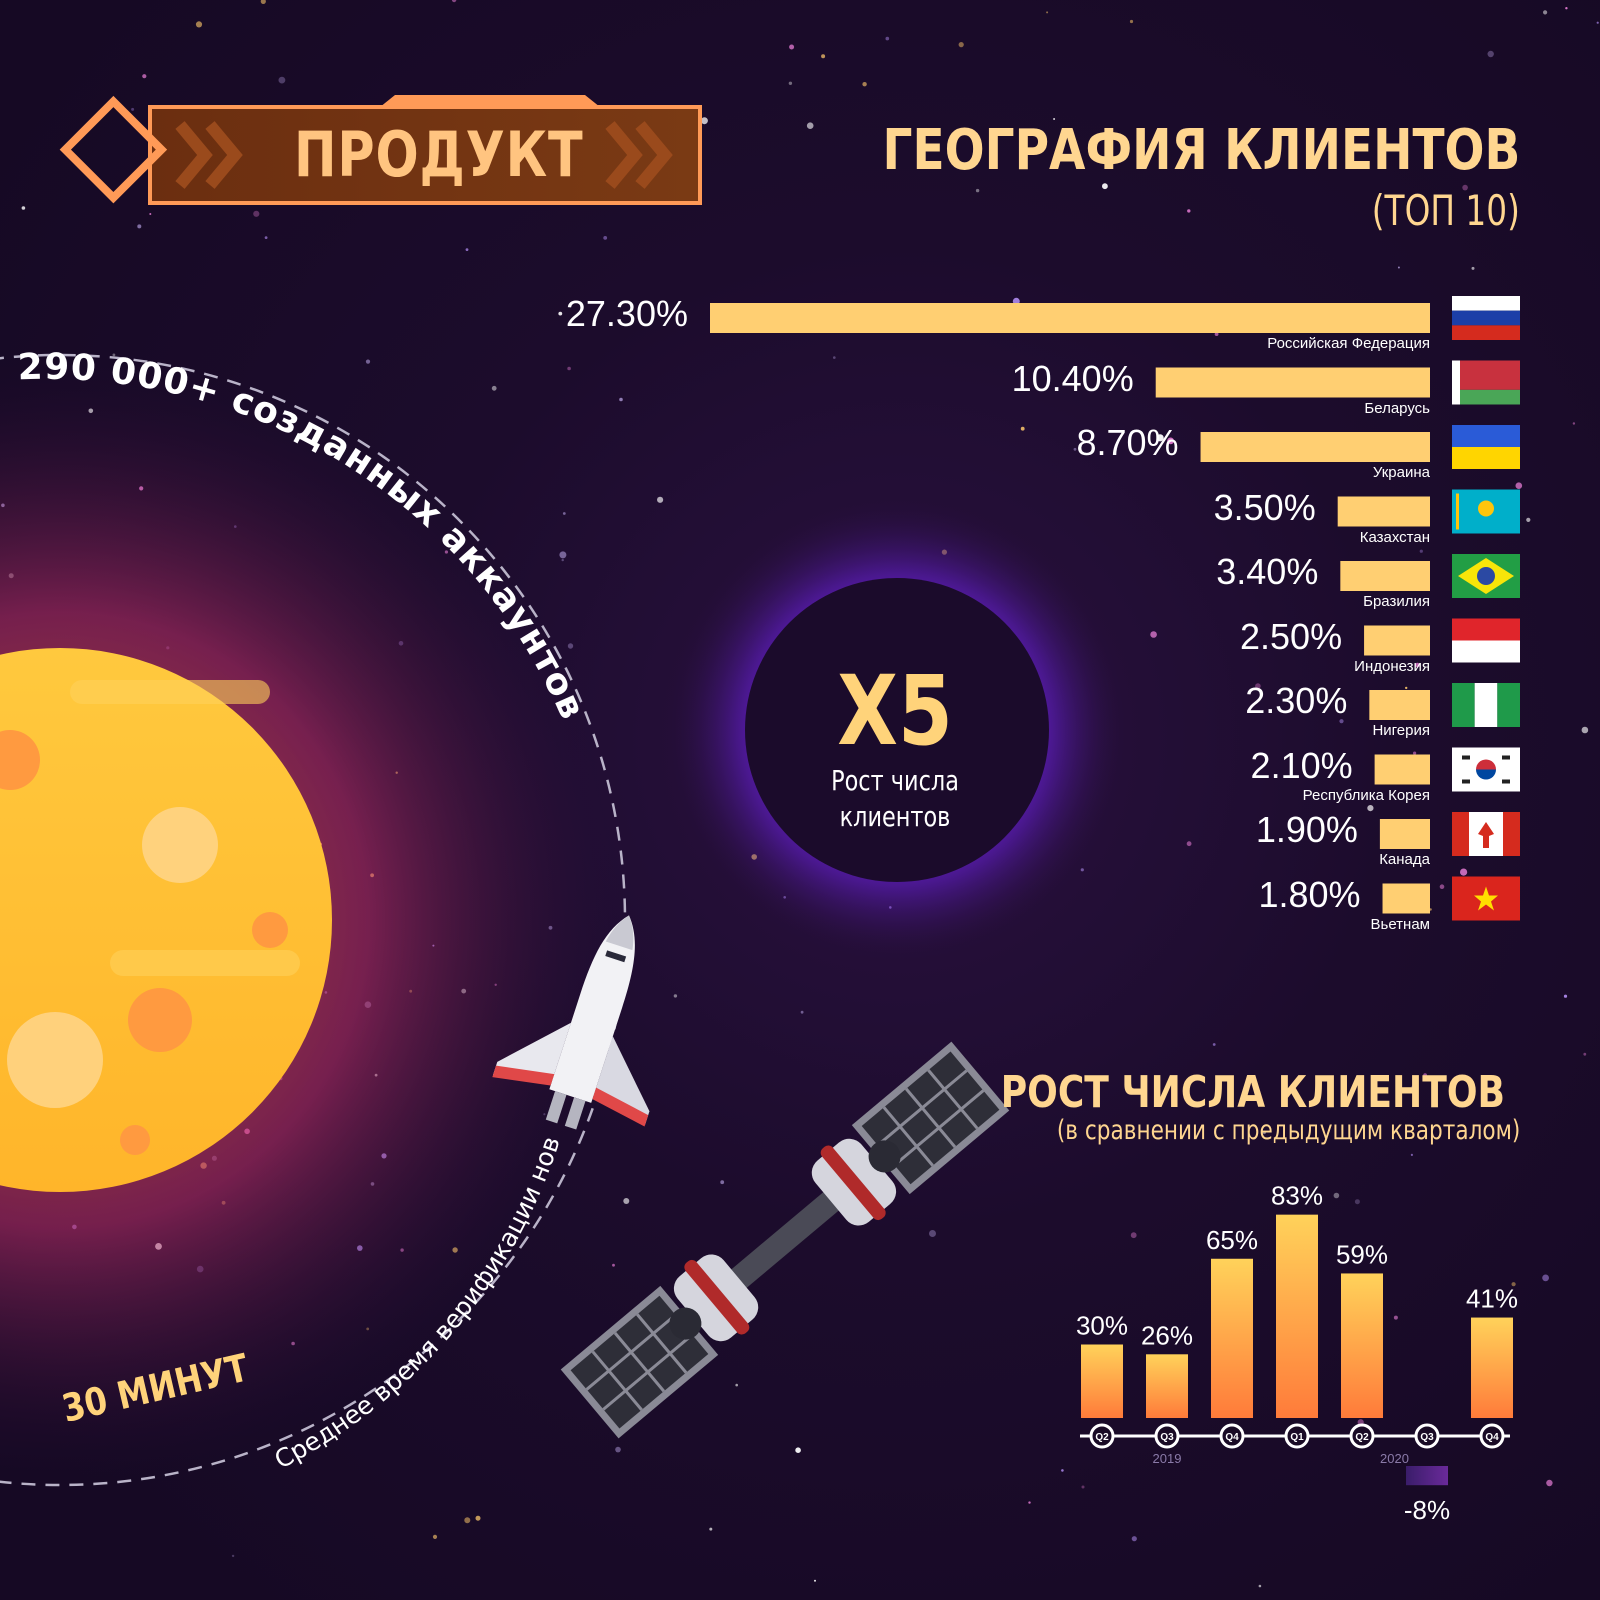 The height and width of the screenshot is (1600, 1600). Describe the element at coordinates (1362, 1254) in the screenshot. I see `growth-bar-value: 59%` at that location.